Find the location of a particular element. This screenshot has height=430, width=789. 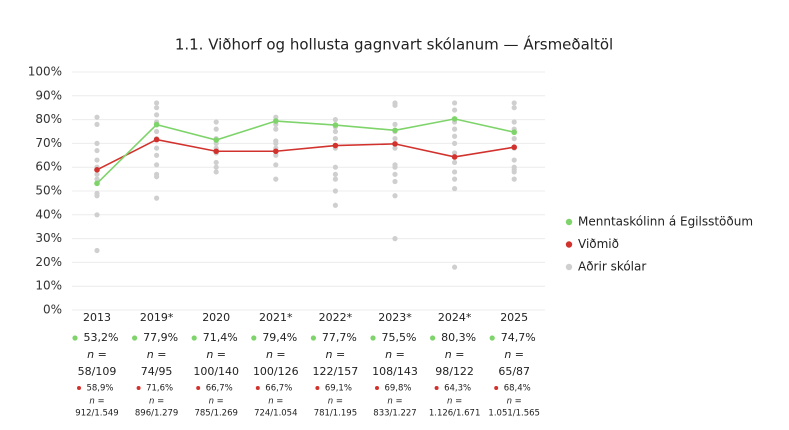

n-value: 100/126 is located at coordinates (276, 371).